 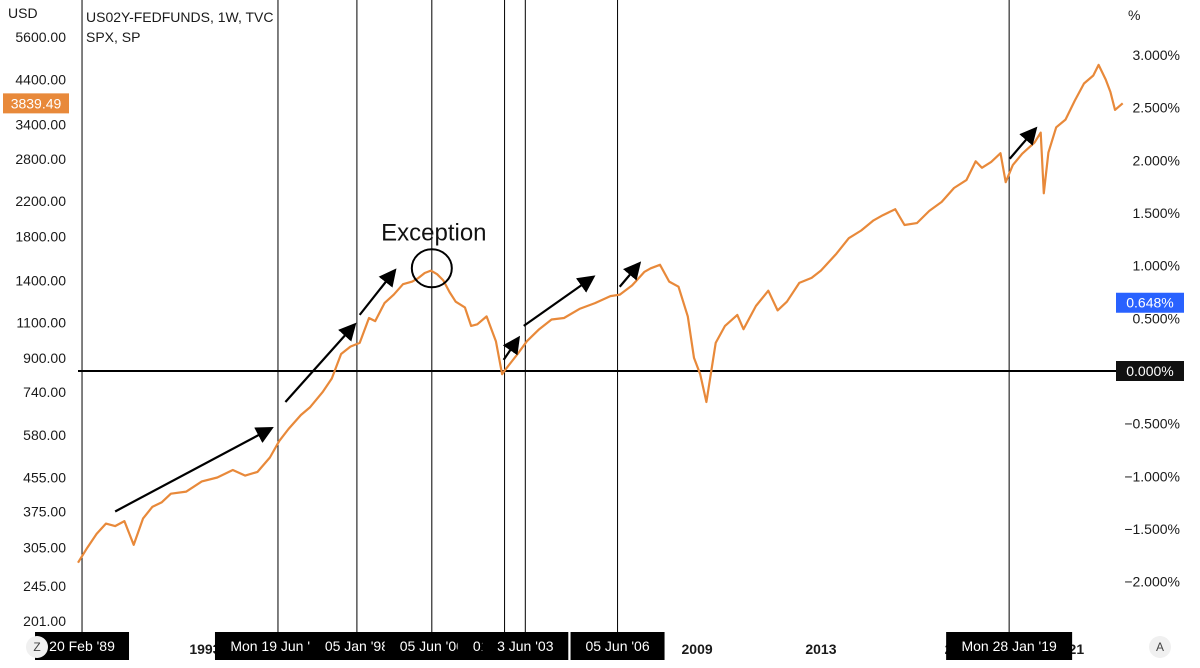 I want to click on left-tick-label: 201.00, so click(x=44, y=621).